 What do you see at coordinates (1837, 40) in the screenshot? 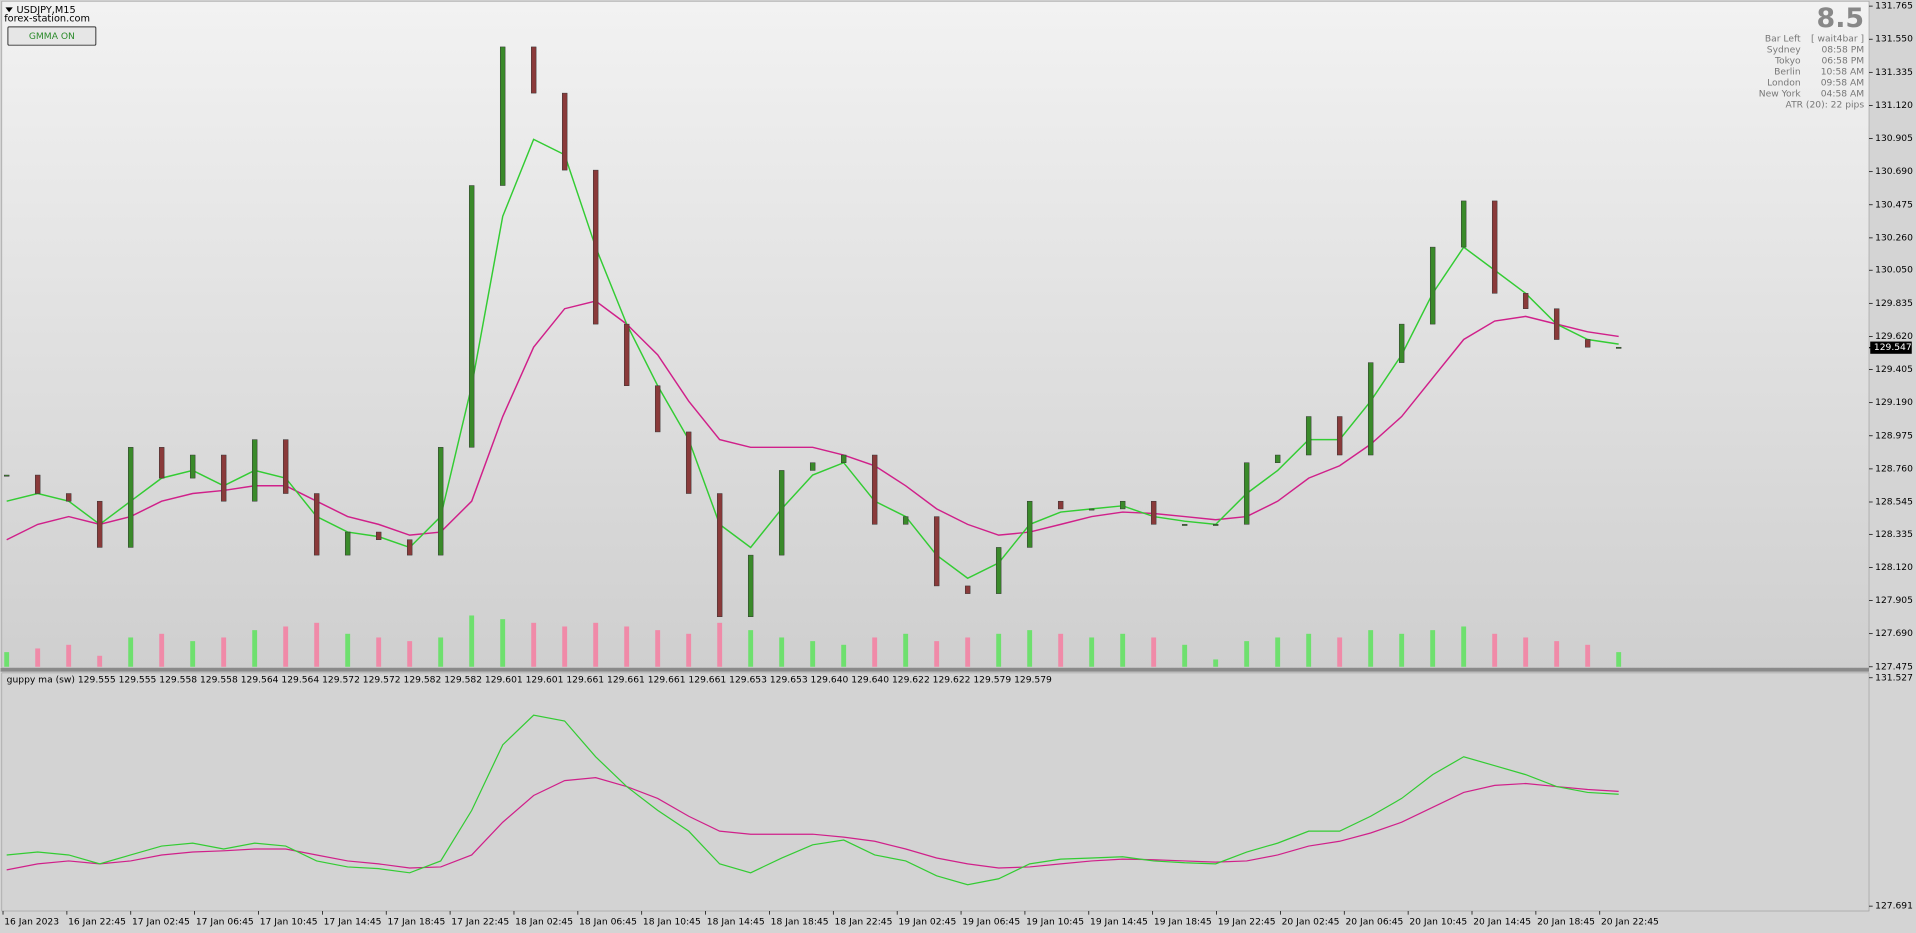
I see `info-value: [ wait4bar ]` at bounding box center [1837, 40].